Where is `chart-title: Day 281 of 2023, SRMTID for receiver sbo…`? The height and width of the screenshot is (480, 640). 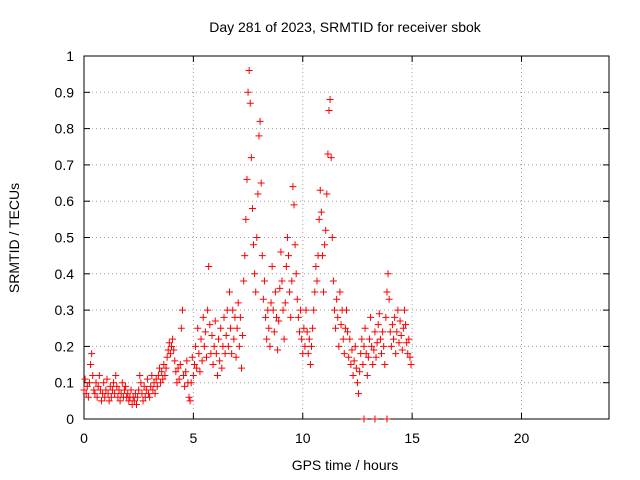 chart-title: Day 281 of 2023, SRMTID for receiver sbo… is located at coordinates (345, 27).